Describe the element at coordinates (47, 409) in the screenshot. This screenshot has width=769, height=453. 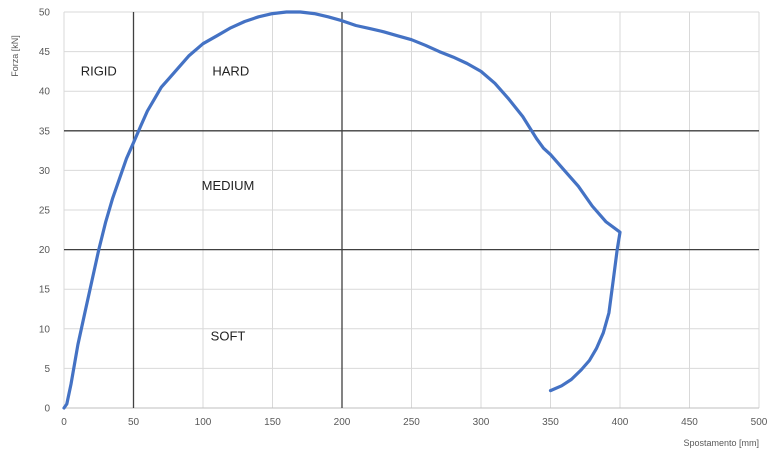
I see `y-tick-label: 0` at that location.